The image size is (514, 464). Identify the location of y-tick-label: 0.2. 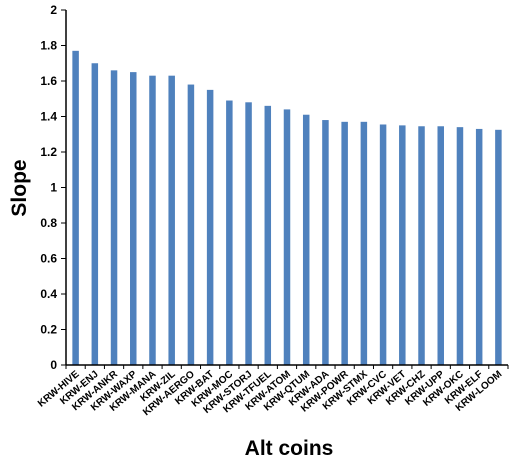
(48, 330).